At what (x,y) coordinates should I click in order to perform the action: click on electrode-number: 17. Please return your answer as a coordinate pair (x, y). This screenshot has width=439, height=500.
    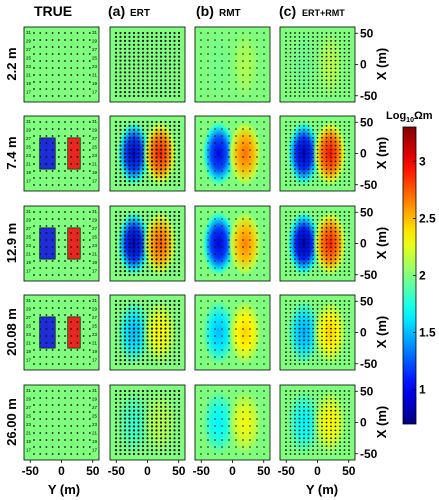
    Looking at the image, I should click on (29, 92).